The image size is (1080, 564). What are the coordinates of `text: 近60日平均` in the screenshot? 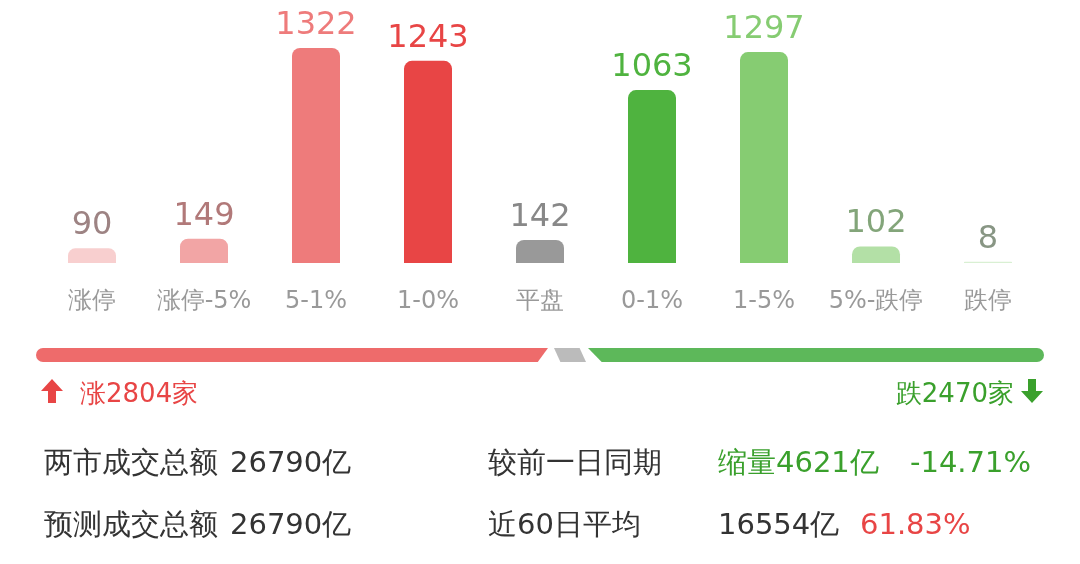 It's located at (564, 524).